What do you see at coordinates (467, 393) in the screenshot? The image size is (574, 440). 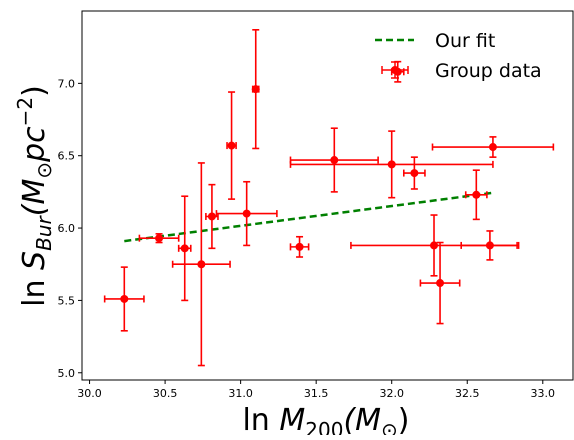 I see `x-tick-label: 32.5` at bounding box center [467, 393].